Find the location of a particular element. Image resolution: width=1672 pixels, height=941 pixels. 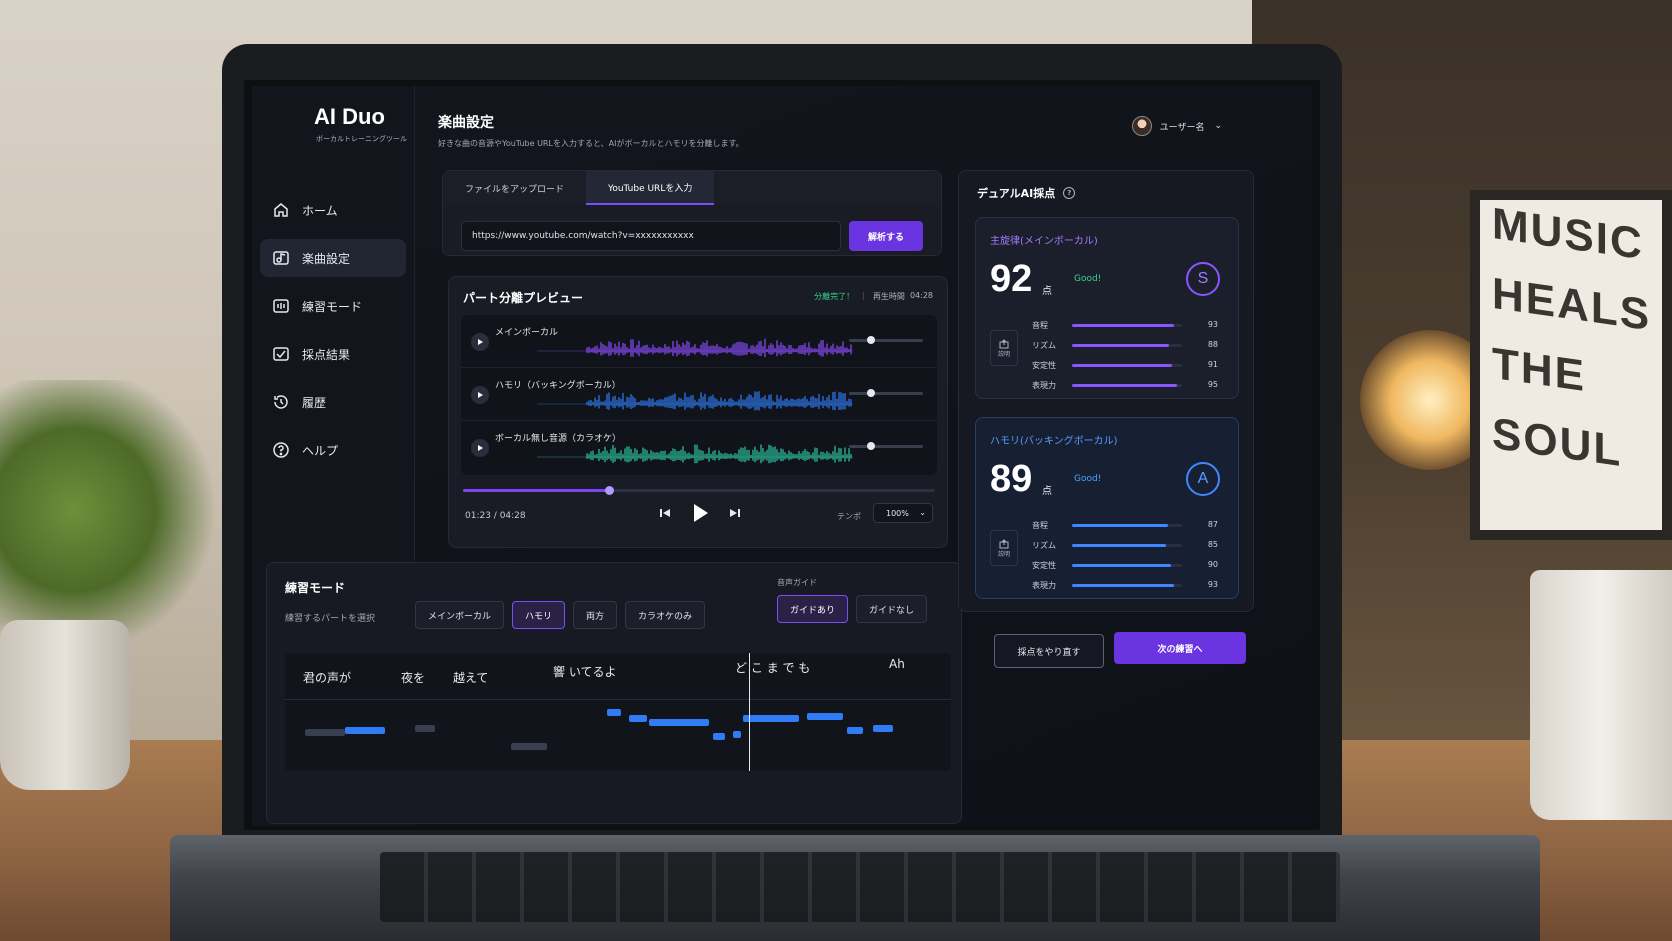

score-unit: 点 is located at coordinates (1047, 491).